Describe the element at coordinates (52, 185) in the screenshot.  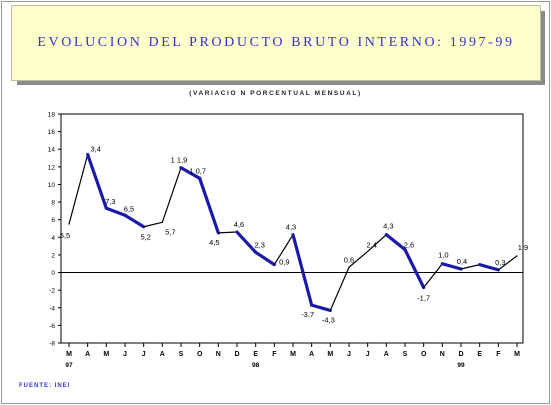
I see `y-tick-label: 10` at that location.